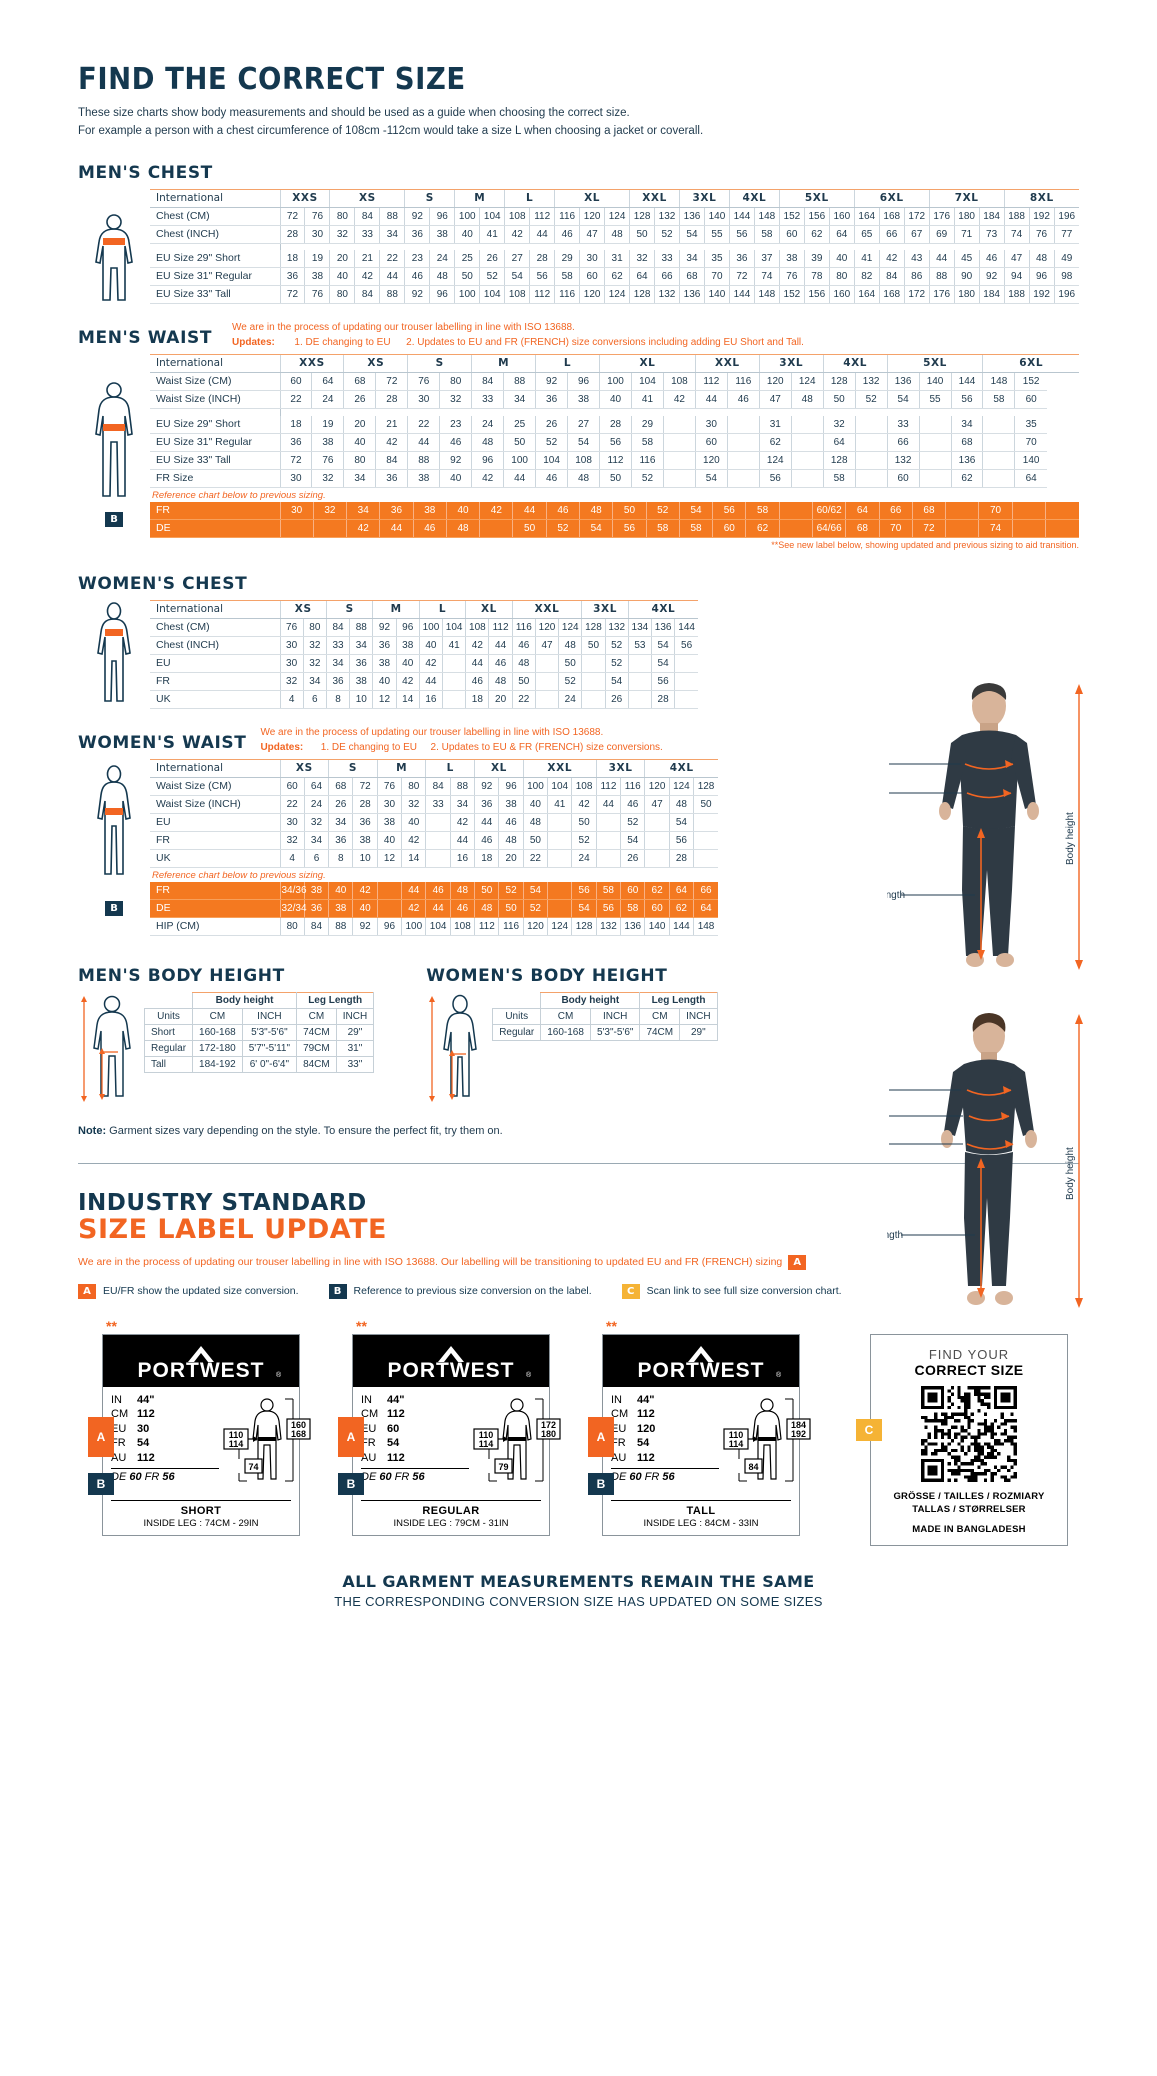 The image size is (1157, 2076). What do you see at coordinates (367, 216) in the screenshot?
I see `cell: 84` at bounding box center [367, 216].